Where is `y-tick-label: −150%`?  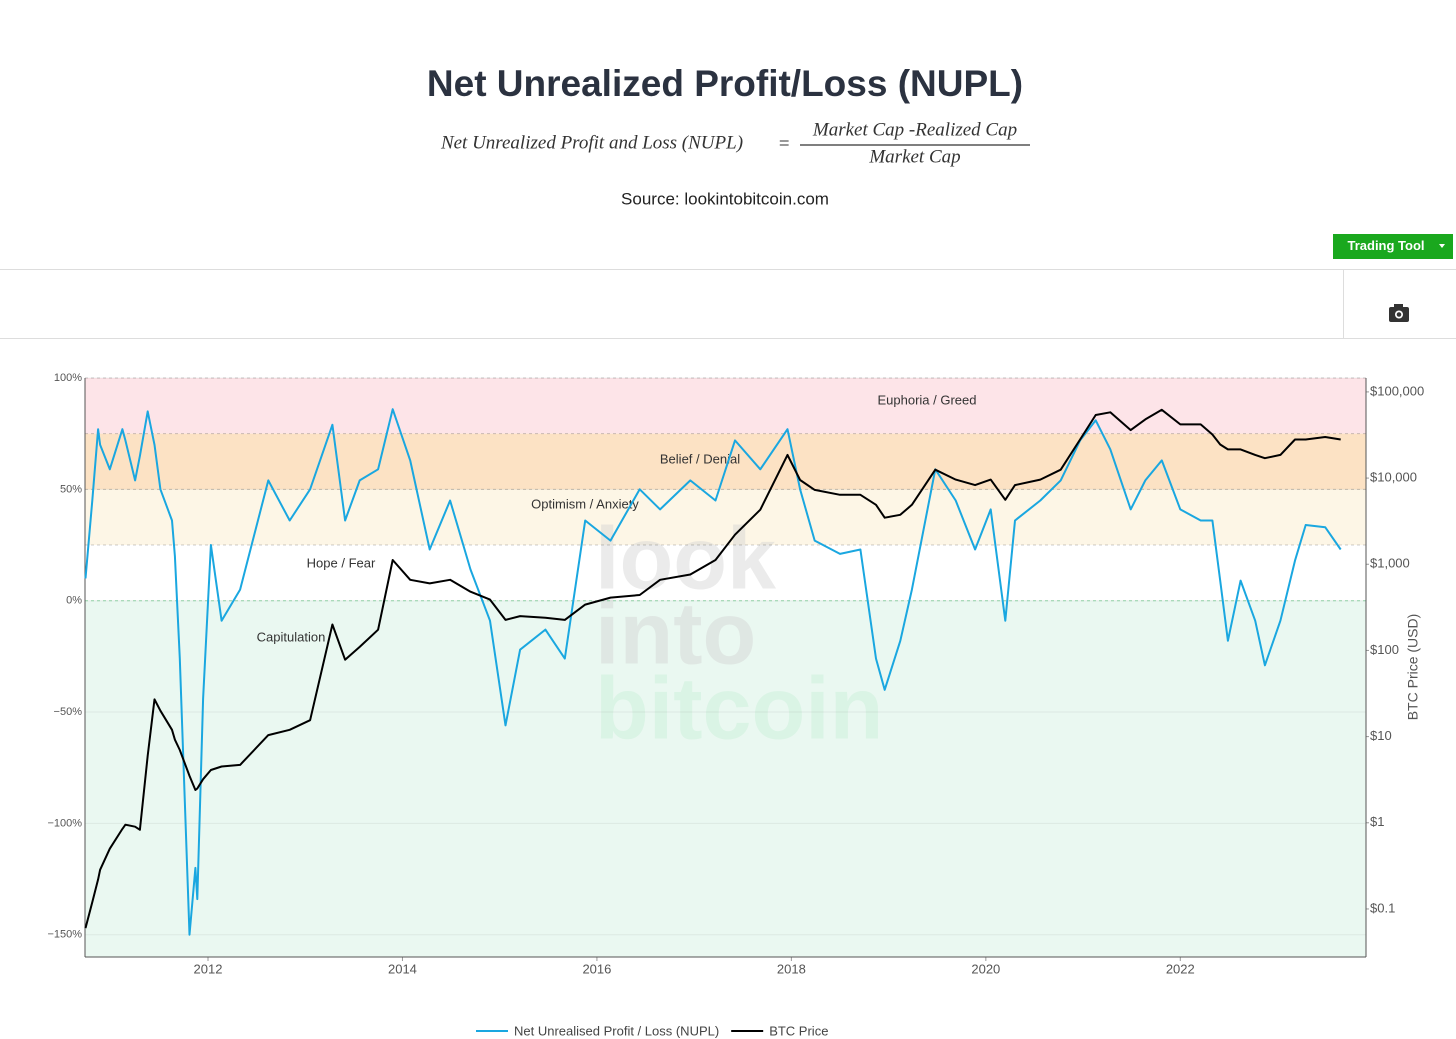 y-tick-label: −150% is located at coordinates (64, 935).